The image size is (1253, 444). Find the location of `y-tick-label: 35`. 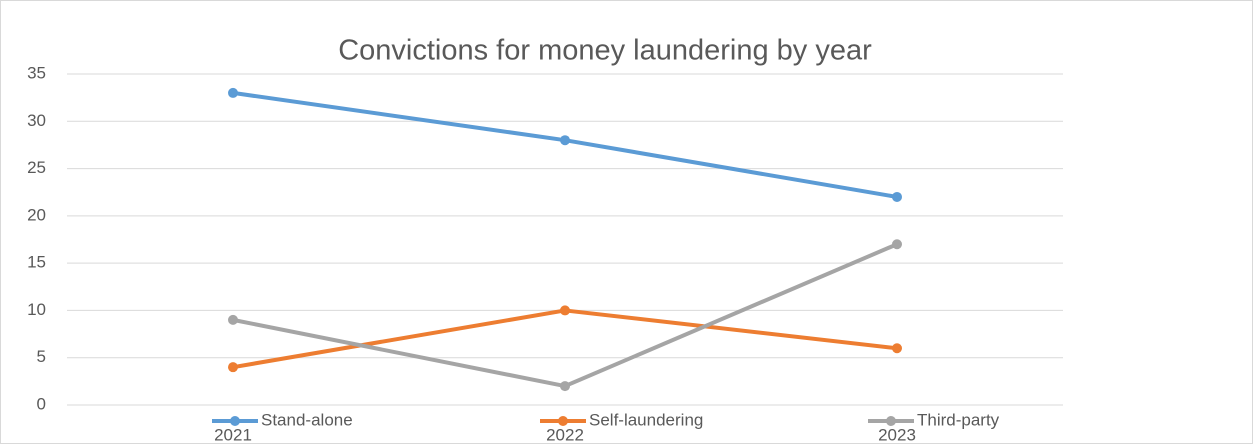

y-tick-label: 35 is located at coordinates (36, 72).